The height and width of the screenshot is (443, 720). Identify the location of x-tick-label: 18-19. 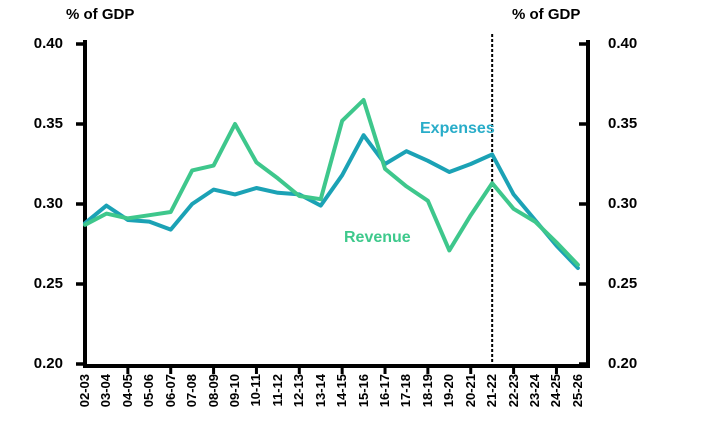
(427, 391).